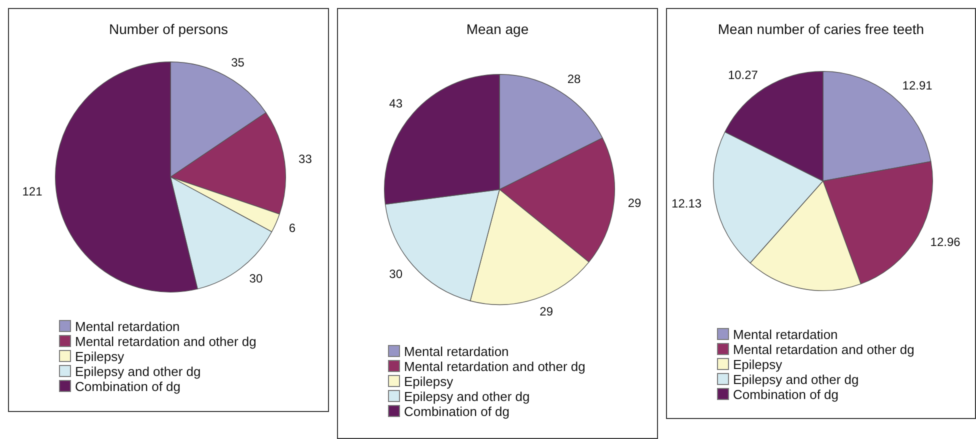 The image size is (976, 439). What do you see at coordinates (743, 75) in the screenshot?
I see `data-label: 10.27` at bounding box center [743, 75].